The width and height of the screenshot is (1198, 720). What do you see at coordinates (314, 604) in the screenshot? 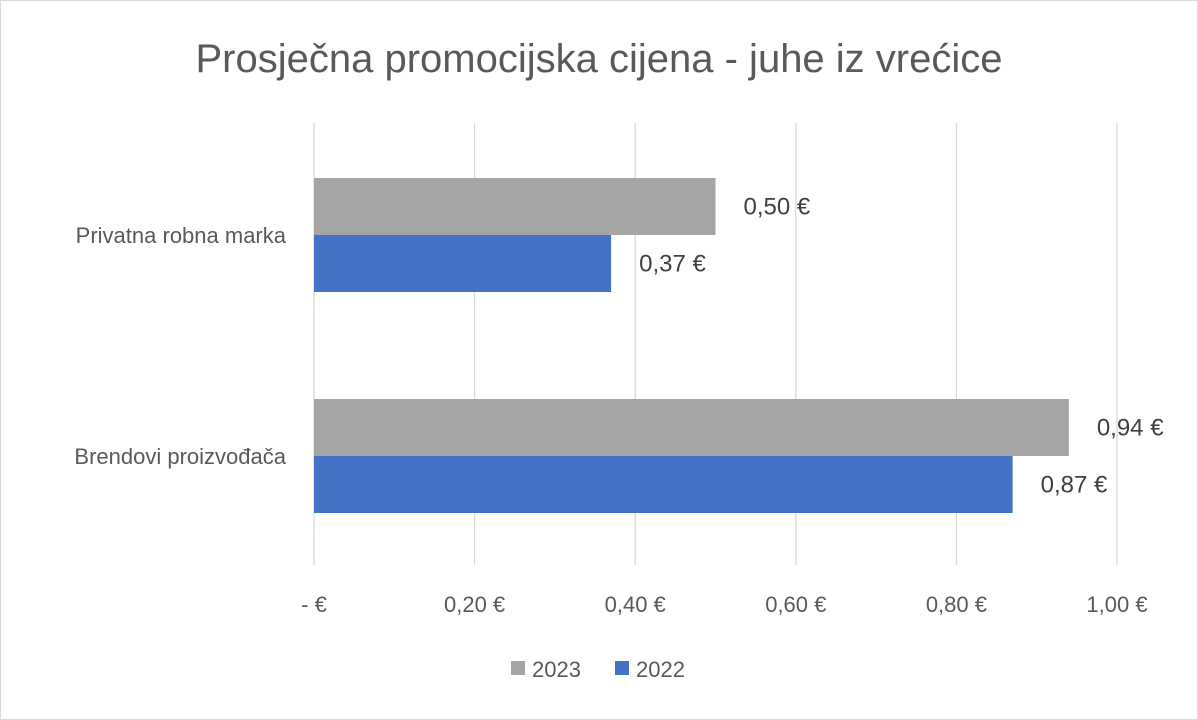
I see `x-tick-label: - €` at bounding box center [314, 604].